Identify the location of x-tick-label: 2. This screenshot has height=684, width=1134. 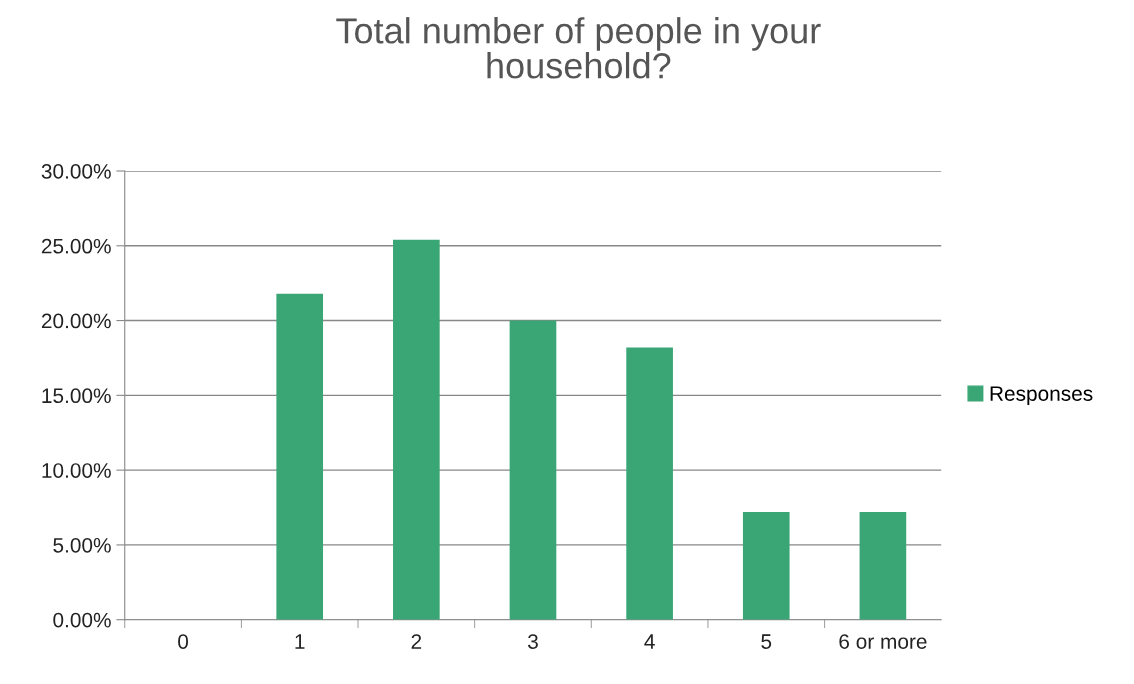
(416, 641).